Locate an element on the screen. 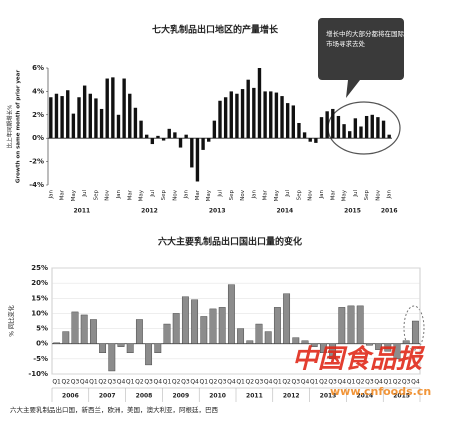 This screenshot has width=449, height=423. callout-text: 增长中的大部分都将在国际 is located at coordinates (365, 33).